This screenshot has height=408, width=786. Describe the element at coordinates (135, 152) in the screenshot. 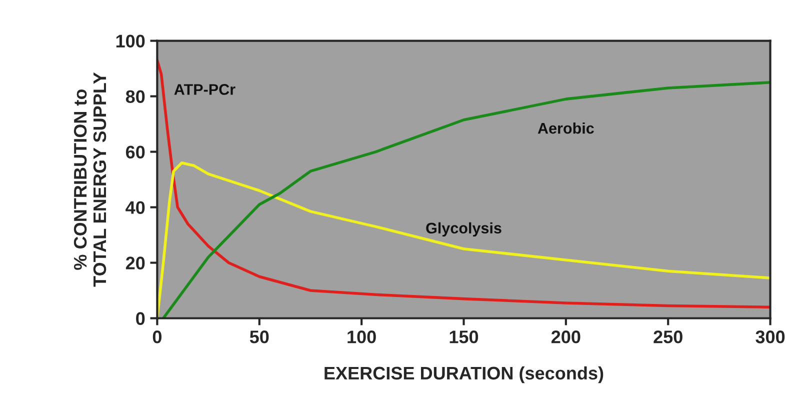

I see `y-tick-label: 60` at that location.